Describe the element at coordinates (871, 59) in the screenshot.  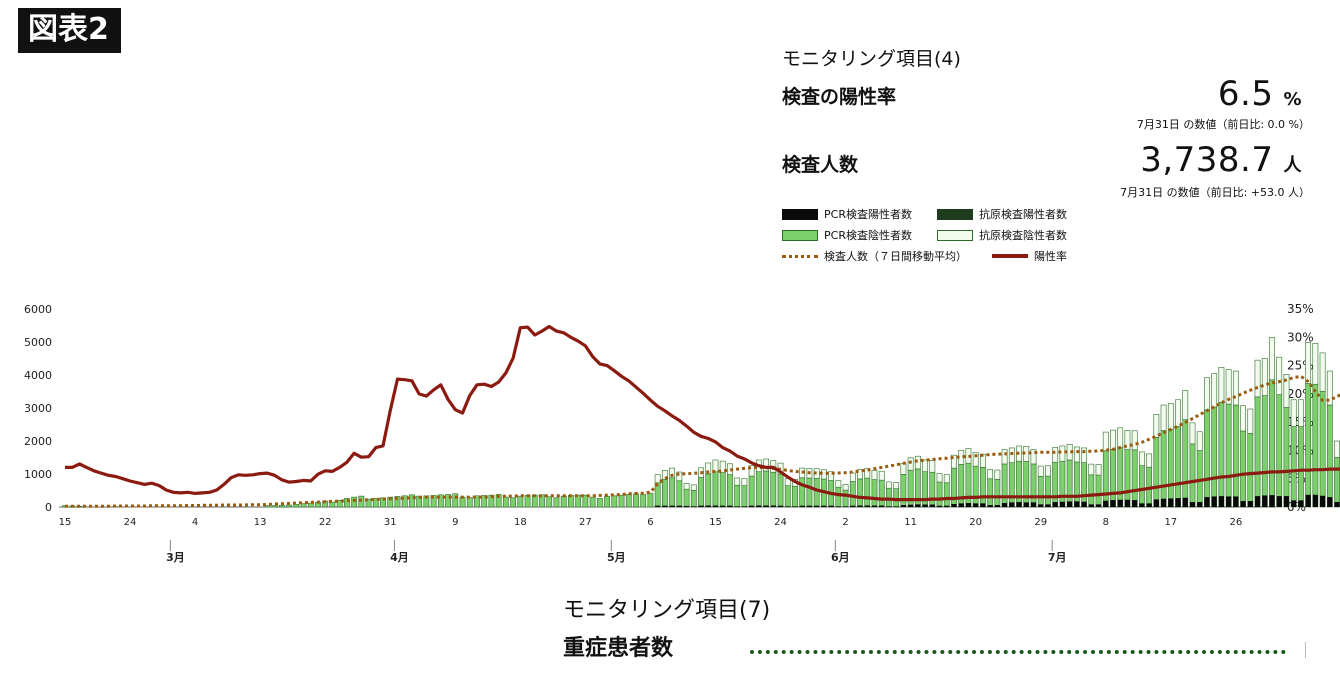
I see `monitoring-title: モニタリング項目(4)` at that location.